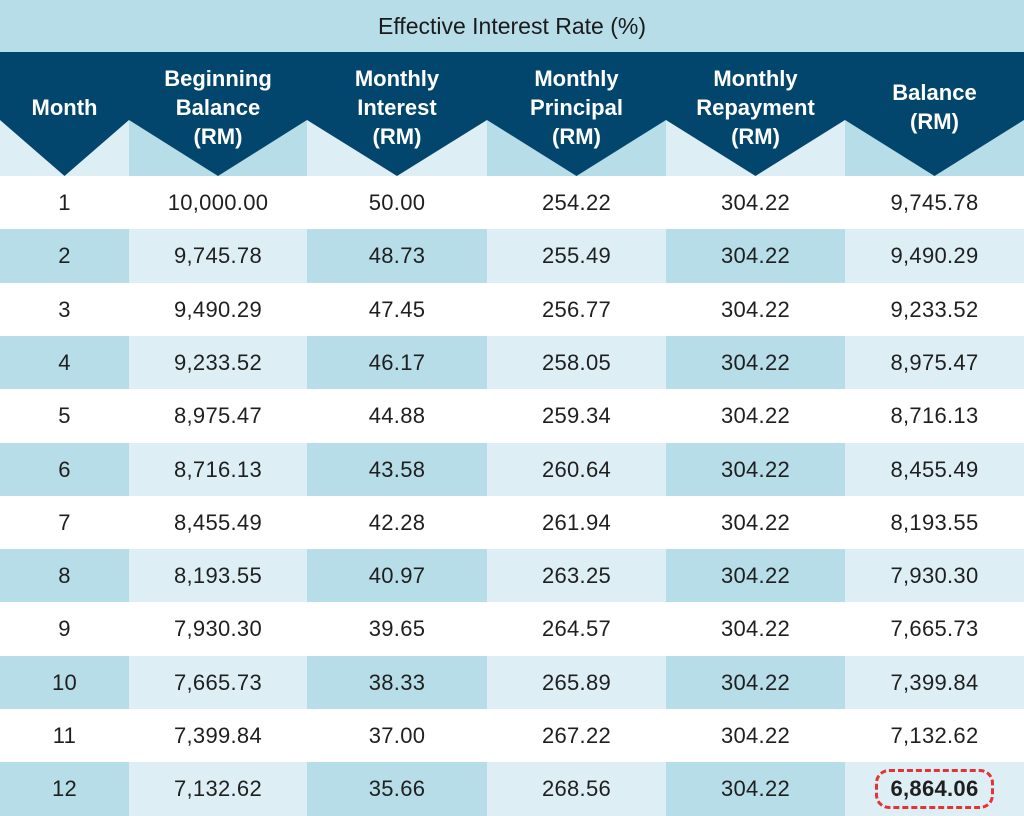 The image size is (1024, 816). I want to click on column-header-label: Monthly Repayment (RM), so click(755, 107).